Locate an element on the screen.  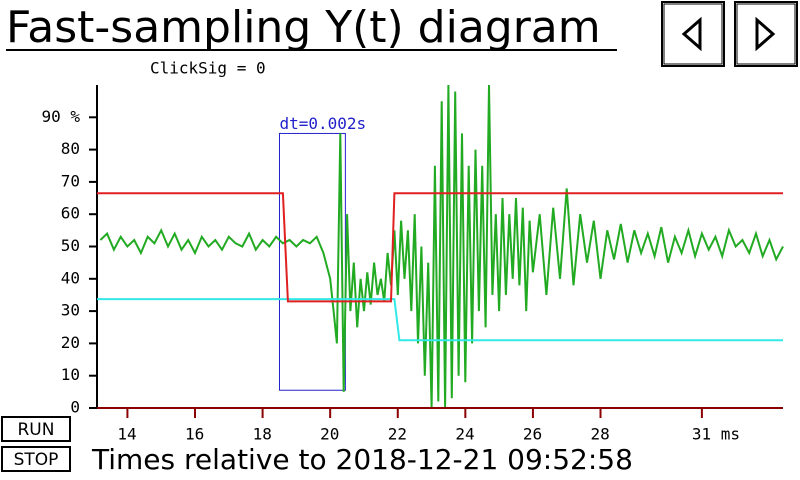
x-tick-label: 16 is located at coordinates (194, 434).